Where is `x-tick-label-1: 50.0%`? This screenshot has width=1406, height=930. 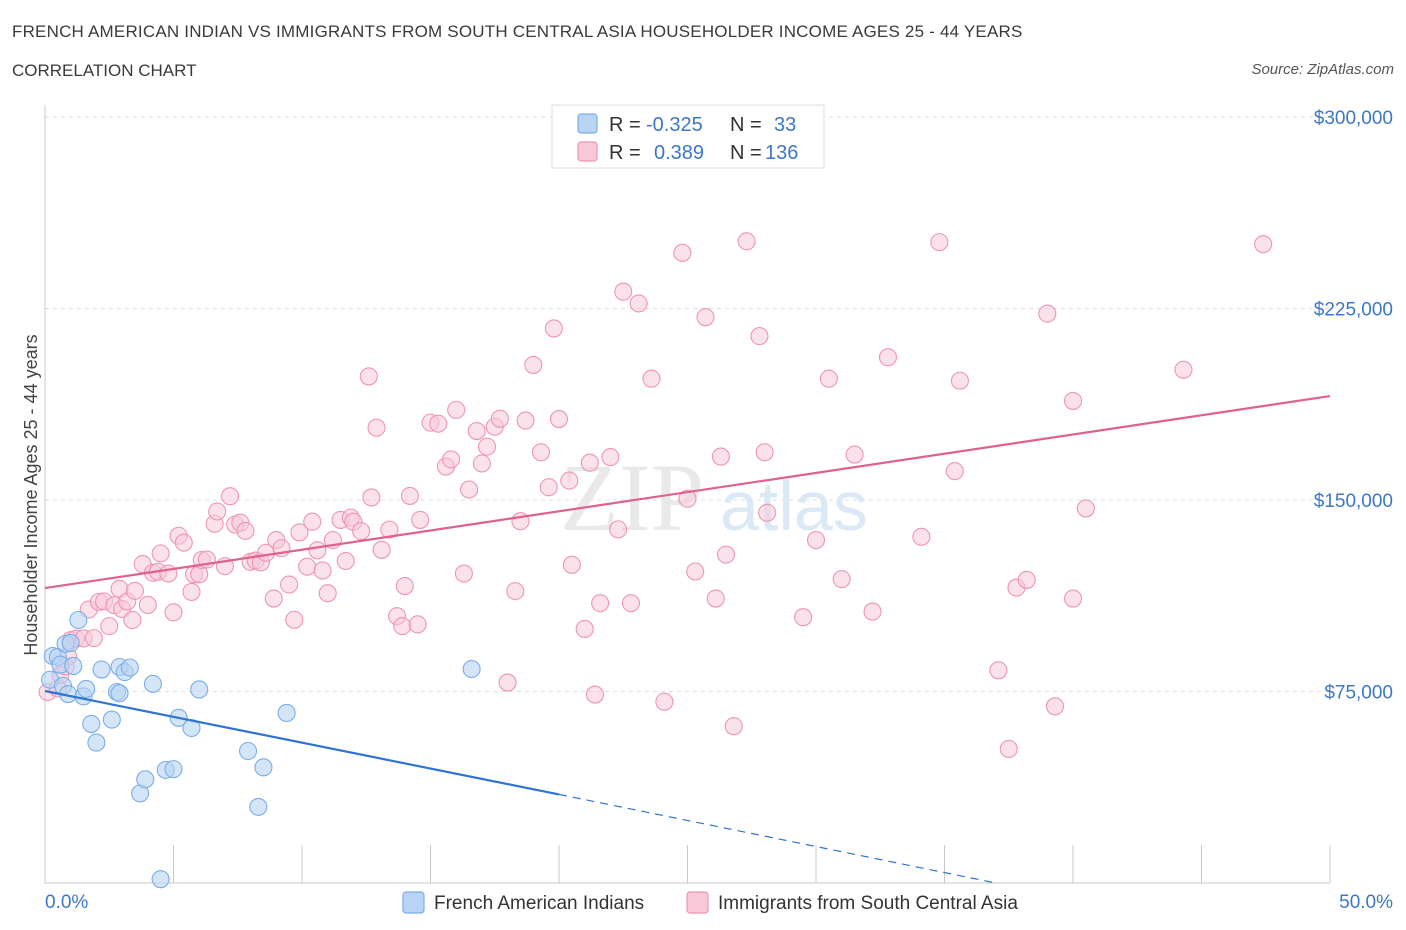 x-tick-label-1: 50.0% is located at coordinates (1366, 902).